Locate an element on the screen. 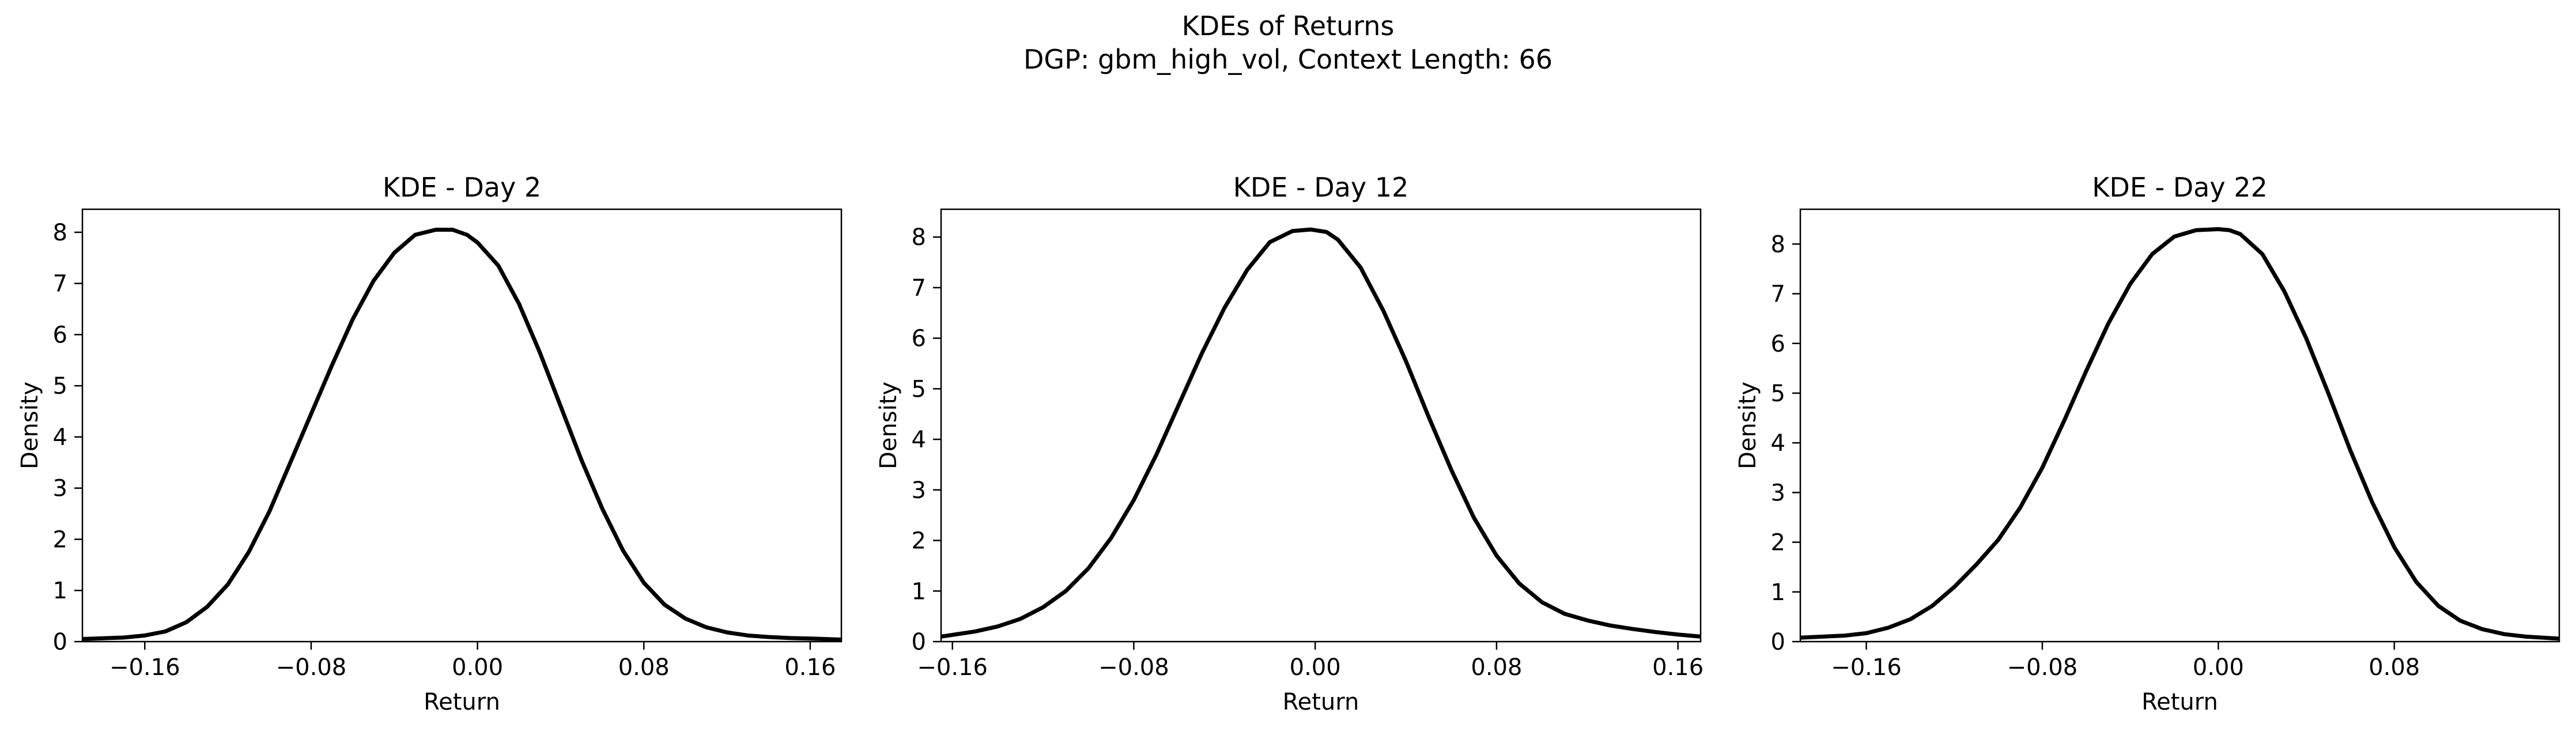 This screenshot has height=735, width=2576. subplot-title: KDE - Day 12 is located at coordinates (1320, 187).